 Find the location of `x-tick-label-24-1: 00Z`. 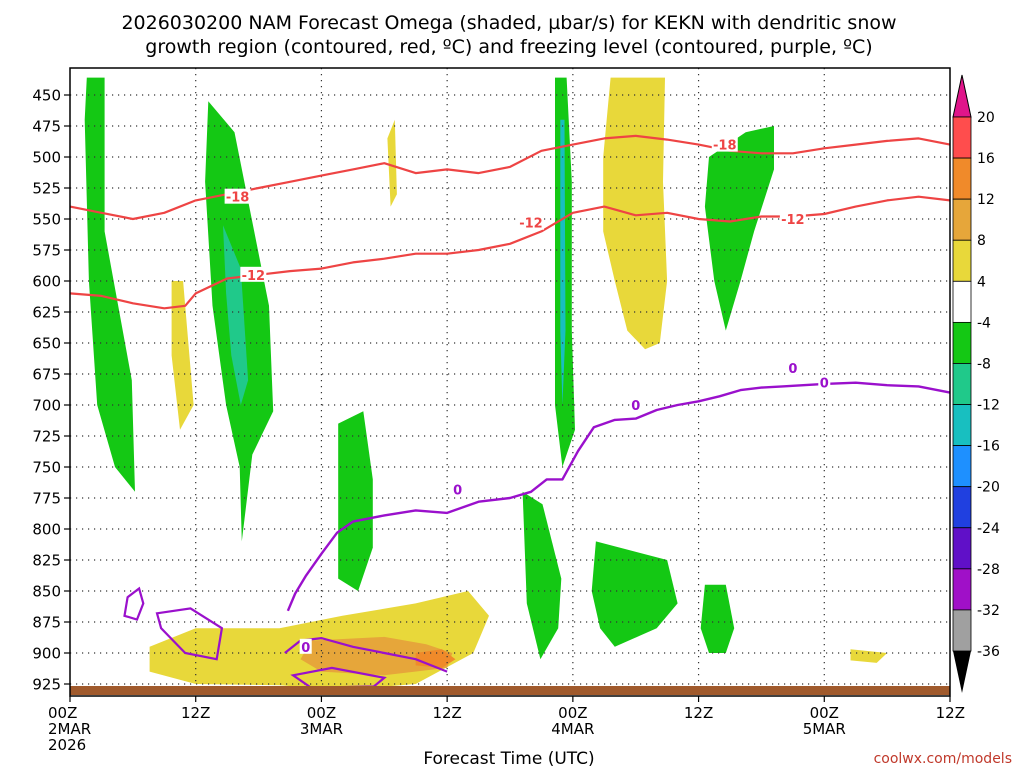

x-tick-label-24-1: 00Z is located at coordinates (321, 713).